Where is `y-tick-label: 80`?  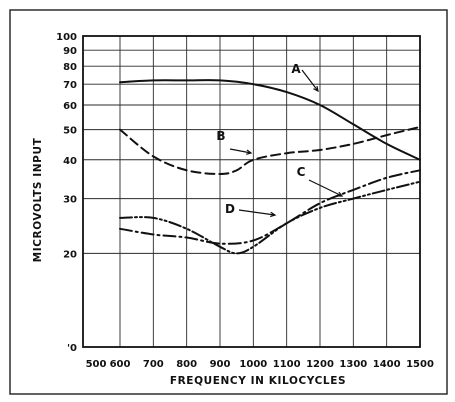 y-tick-label: 80 is located at coordinates (70, 67).